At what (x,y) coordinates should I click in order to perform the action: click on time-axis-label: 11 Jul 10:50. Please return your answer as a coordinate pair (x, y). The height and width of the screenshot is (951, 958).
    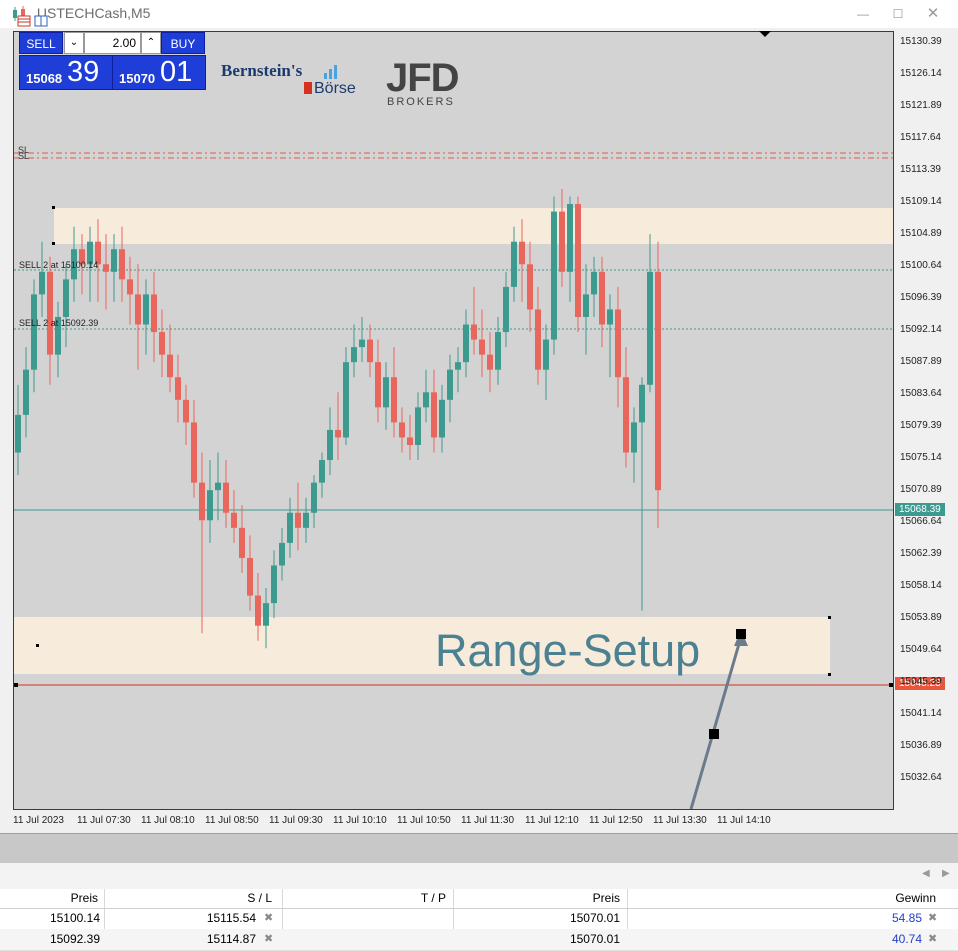
    Looking at the image, I should click on (424, 820).